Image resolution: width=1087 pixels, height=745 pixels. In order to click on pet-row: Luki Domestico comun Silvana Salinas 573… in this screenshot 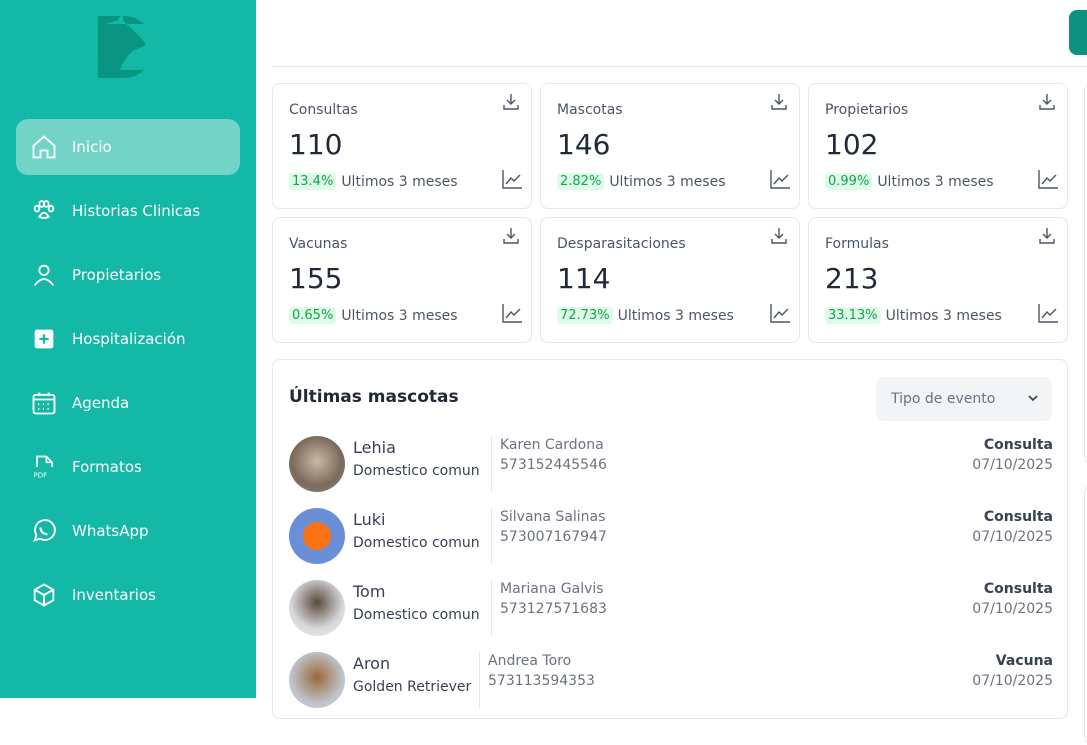, I will do `click(671, 536)`.